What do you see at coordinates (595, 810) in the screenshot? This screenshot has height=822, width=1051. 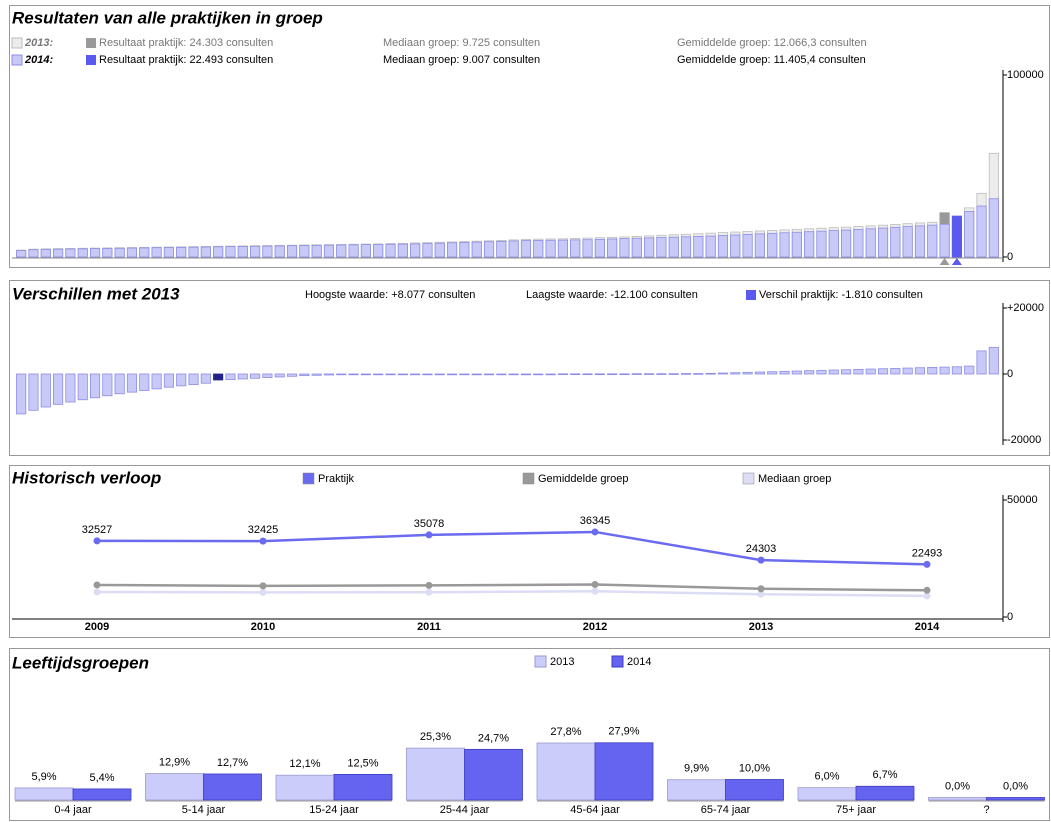 I see `x-tick-label: 45-64 jaar` at bounding box center [595, 810].